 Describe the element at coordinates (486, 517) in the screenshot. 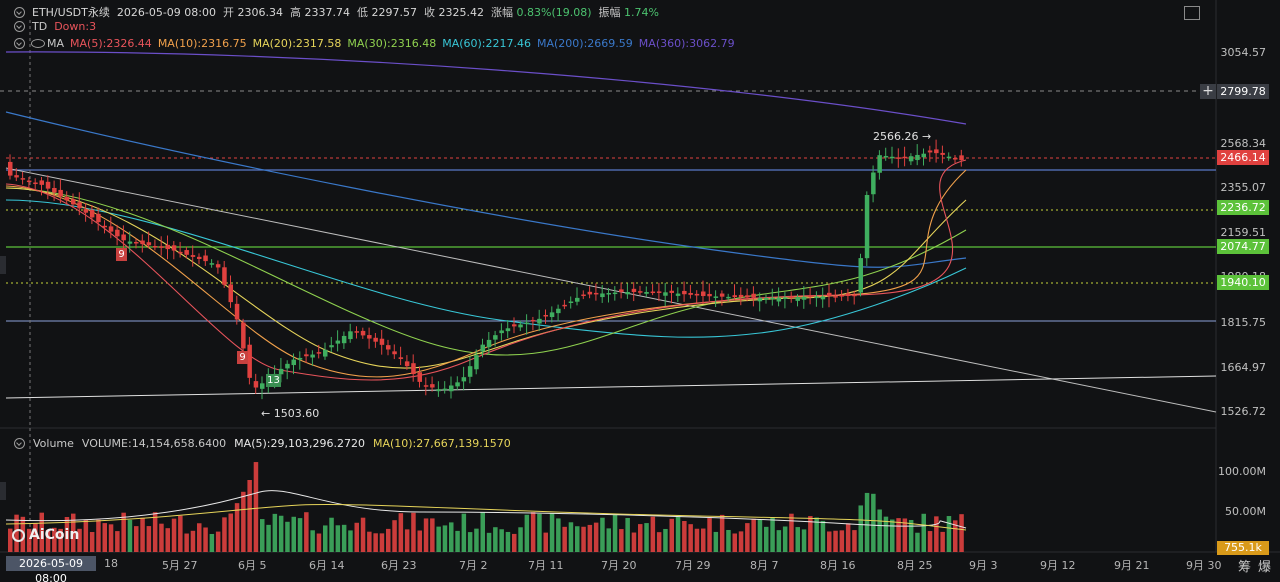

I see `volume-ma10-line` at that location.